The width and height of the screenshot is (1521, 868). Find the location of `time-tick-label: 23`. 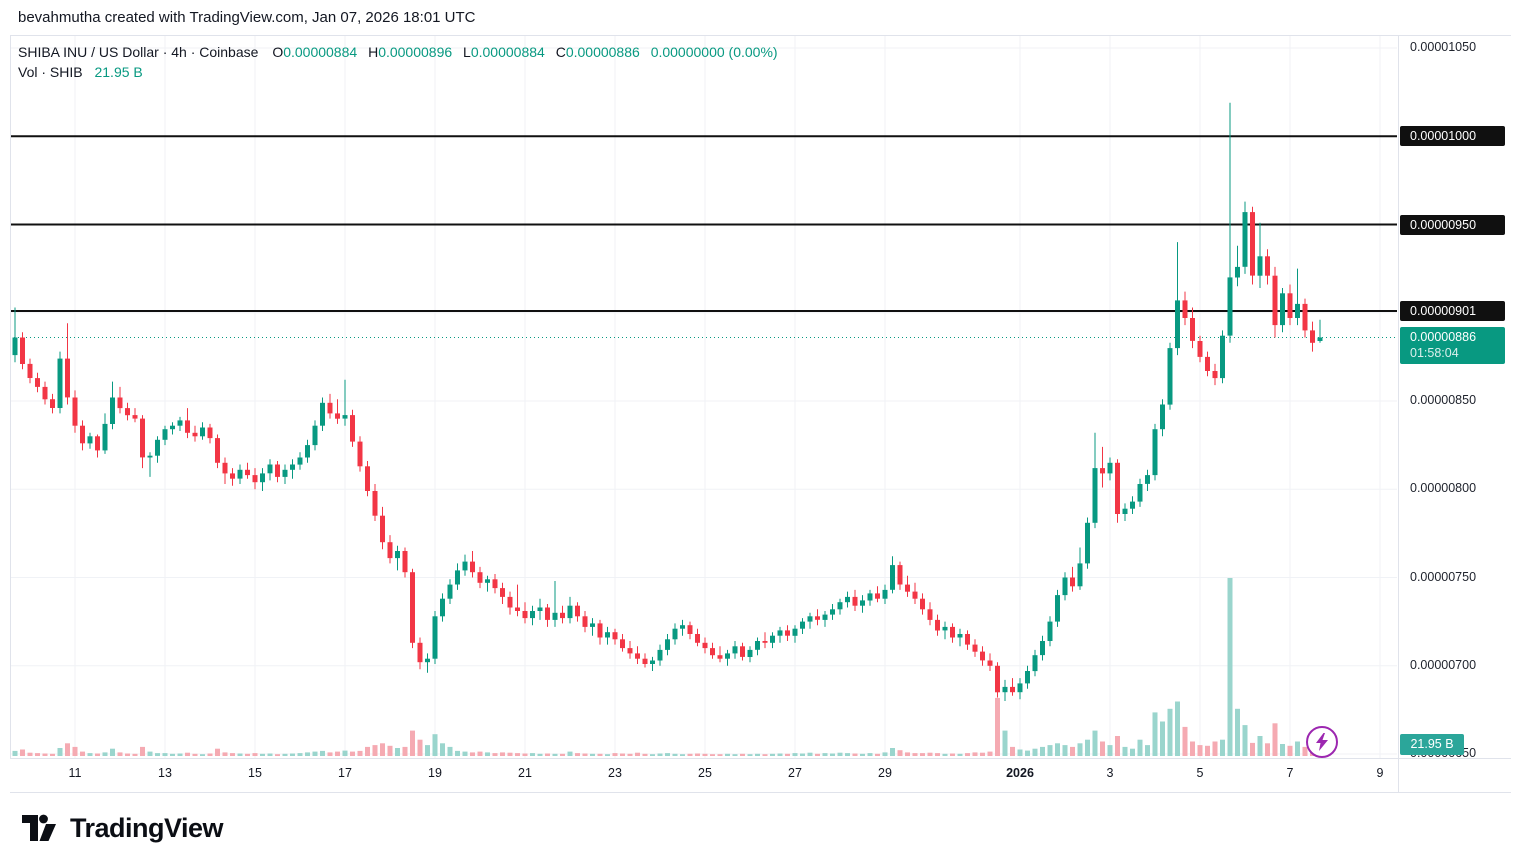

time-tick-label: 23 is located at coordinates (615, 773).